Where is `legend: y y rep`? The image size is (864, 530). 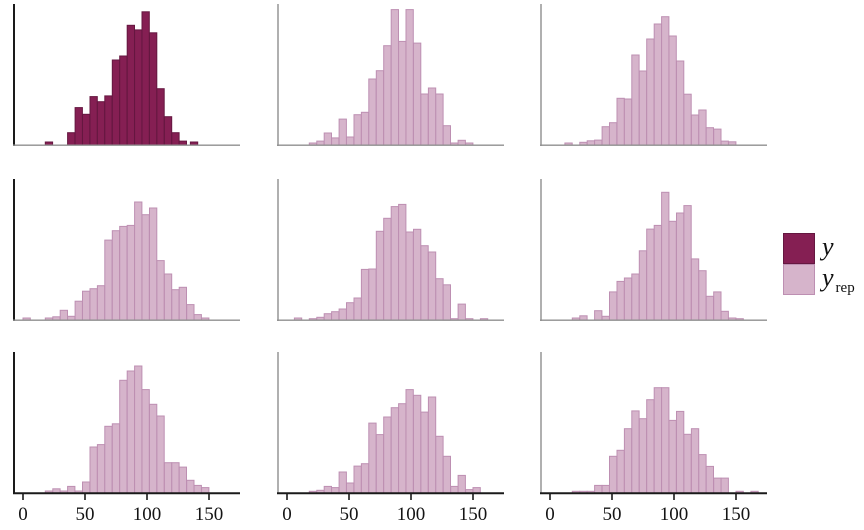 legend: y y rep is located at coordinates (823, 267).